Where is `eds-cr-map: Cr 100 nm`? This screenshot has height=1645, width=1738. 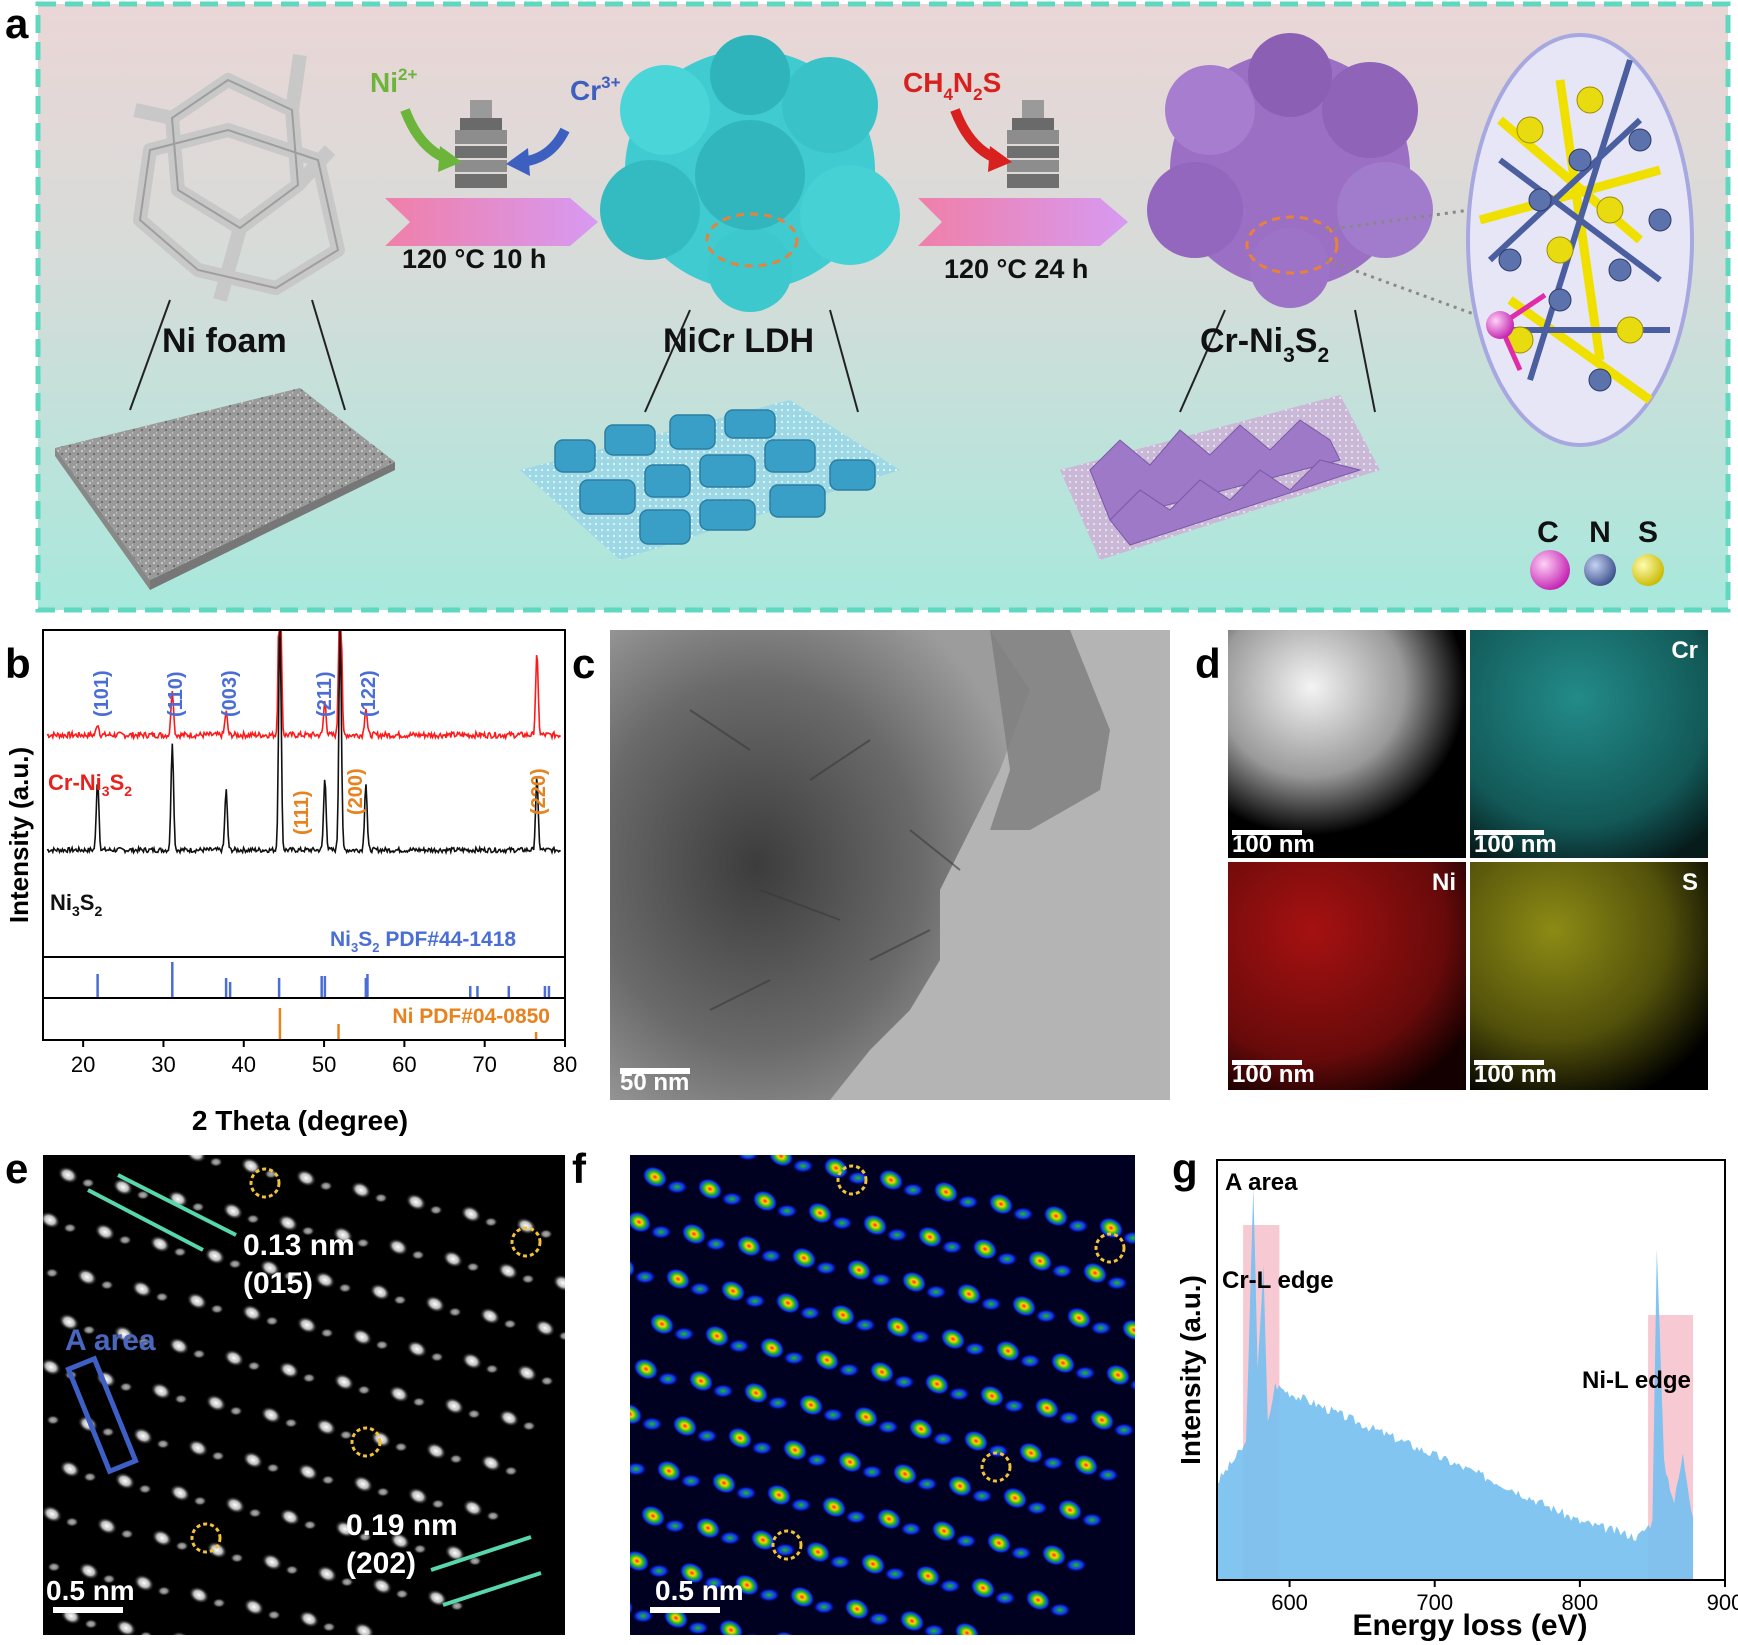 eds-cr-map: Cr 100 nm is located at coordinates (1589, 744).